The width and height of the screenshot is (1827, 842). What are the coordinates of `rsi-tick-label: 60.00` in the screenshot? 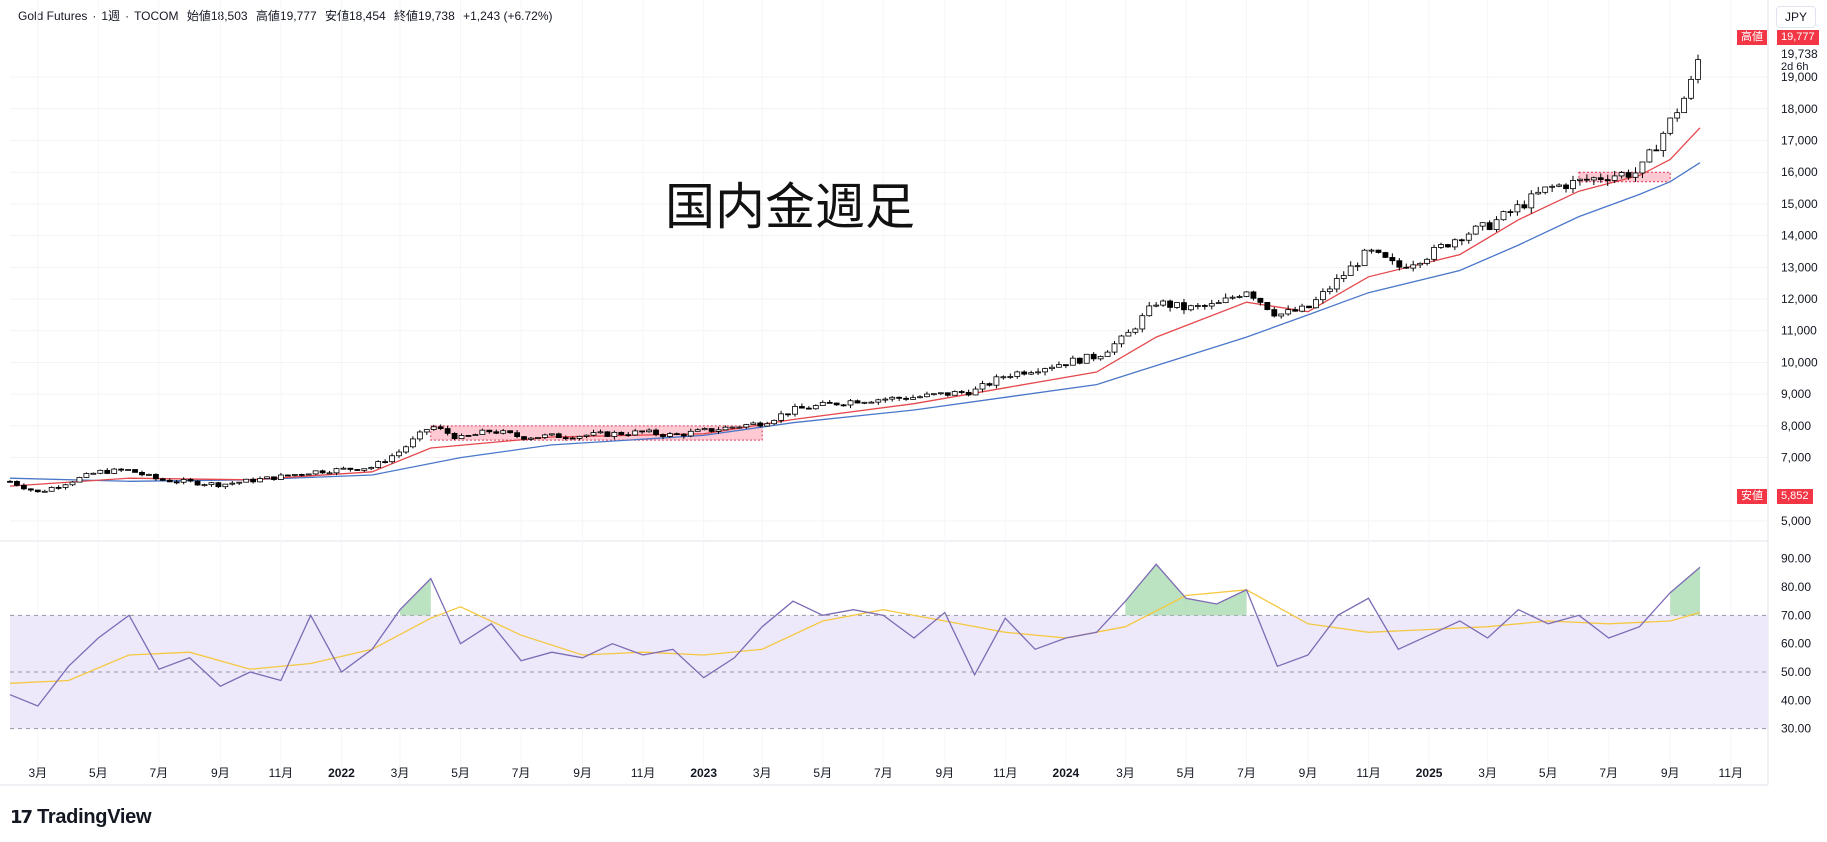 It's located at (1796, 644).